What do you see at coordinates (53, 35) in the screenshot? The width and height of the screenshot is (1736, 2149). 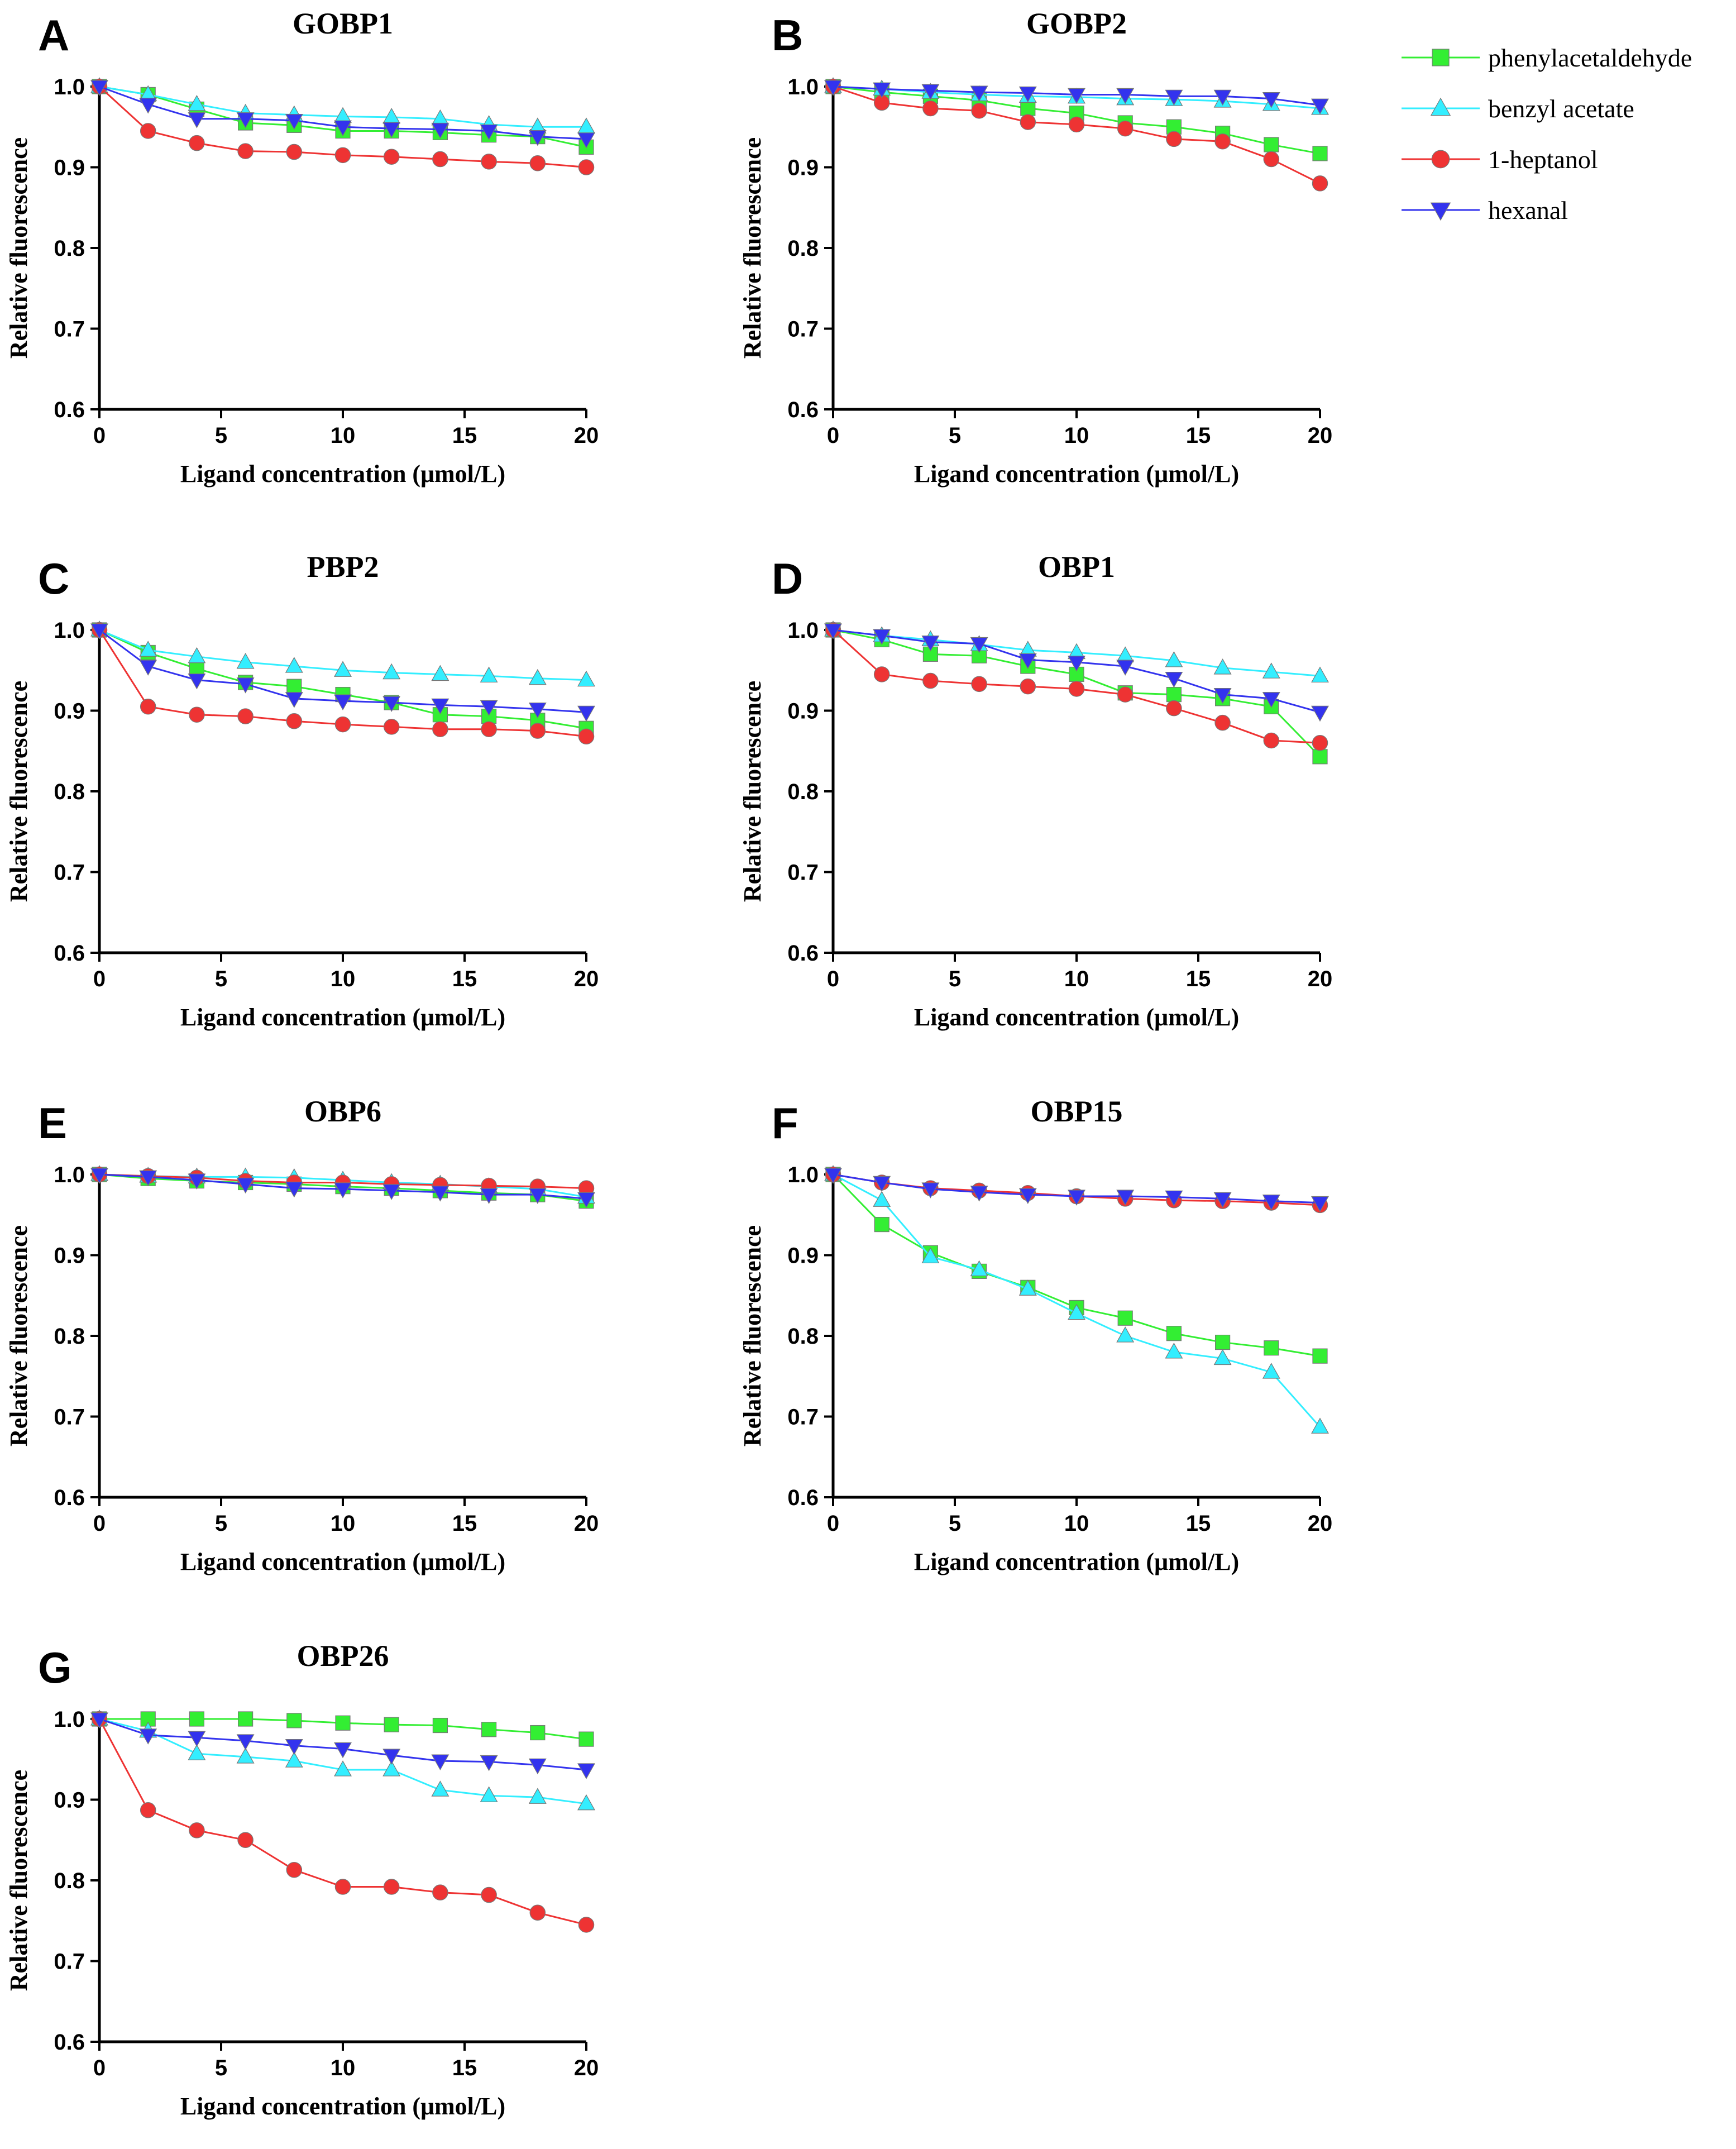 I see `panel-letter: A` at bounding box center [53, 35].